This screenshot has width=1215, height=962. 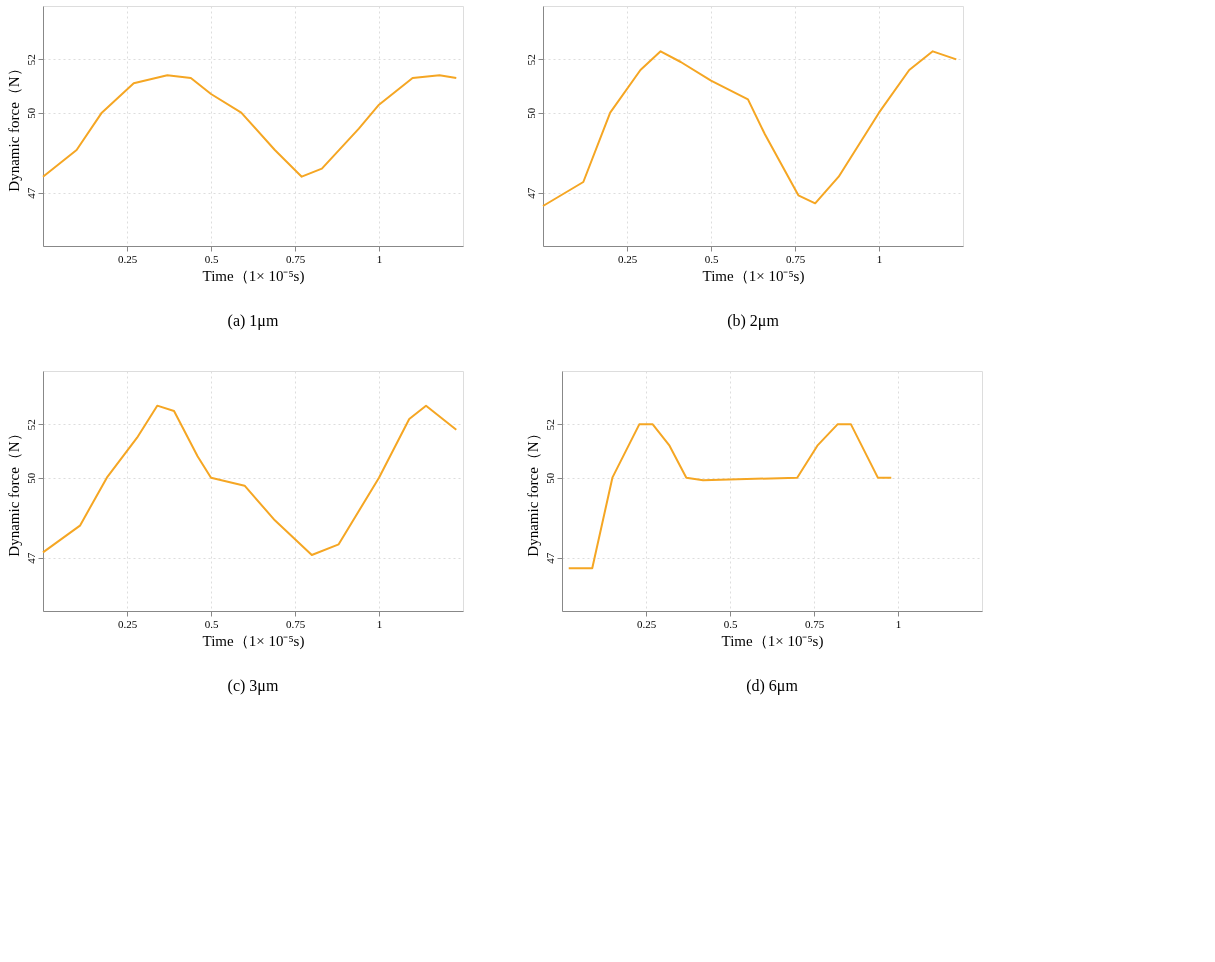 I want to click on text: (c) 3μm, so click(x=253, y=686).